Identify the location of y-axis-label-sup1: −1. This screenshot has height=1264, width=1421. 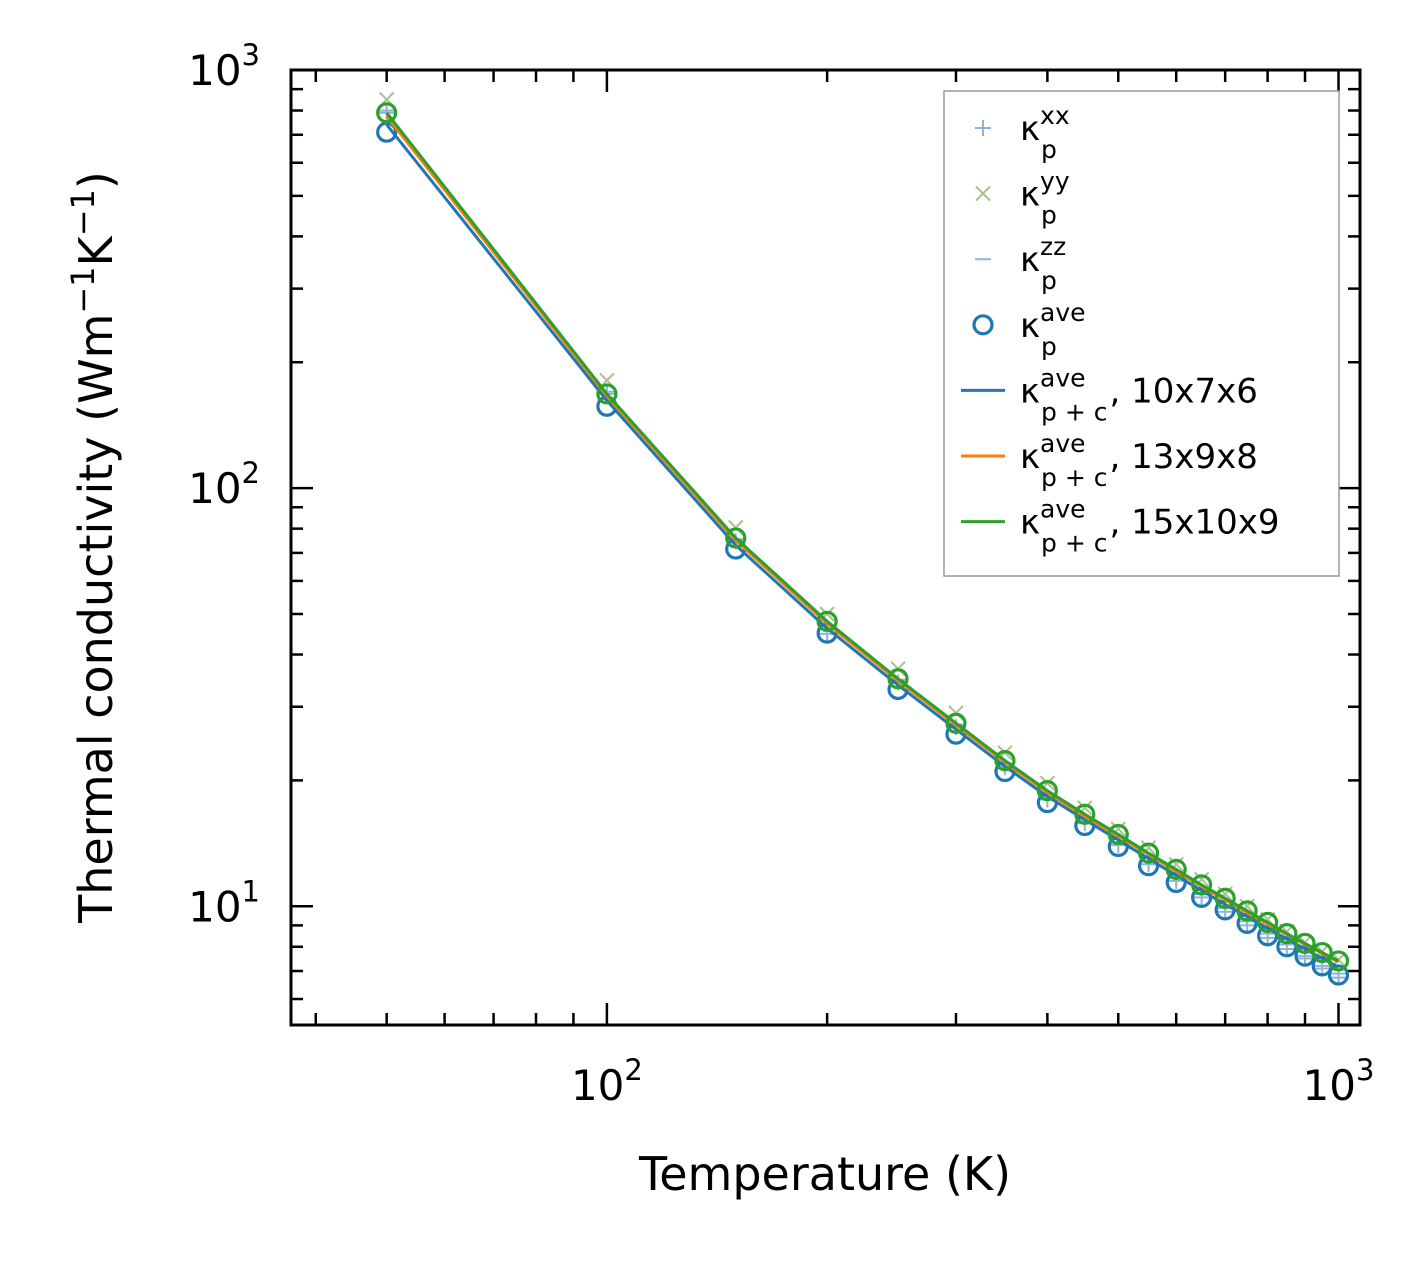
(83, 289).